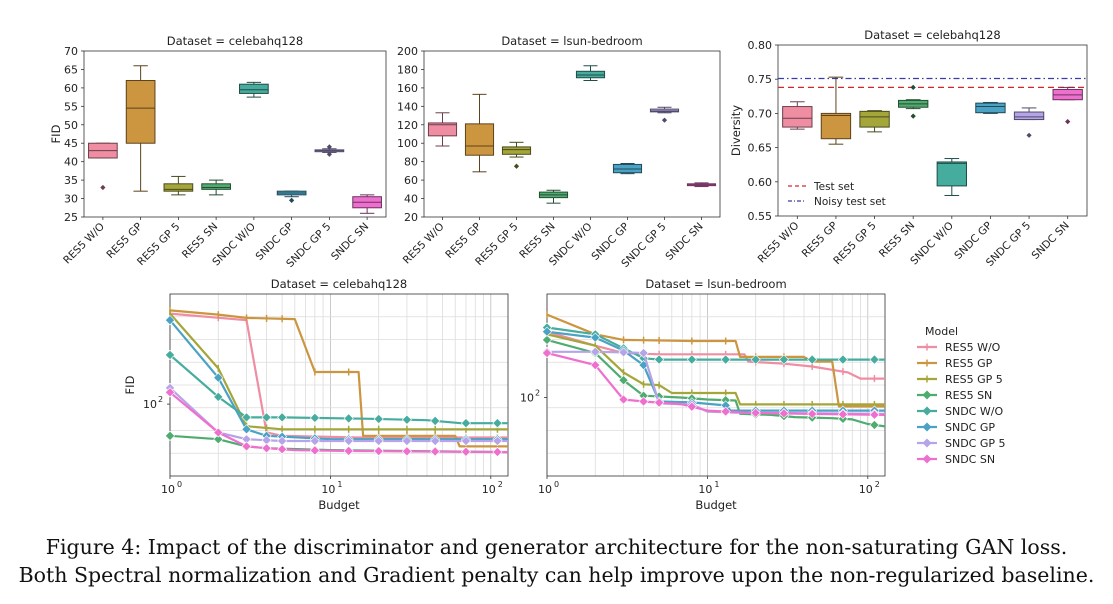 The image size is (1113, 604). I want to click on legend-item: RES5 GP 5, so click(960, 379).